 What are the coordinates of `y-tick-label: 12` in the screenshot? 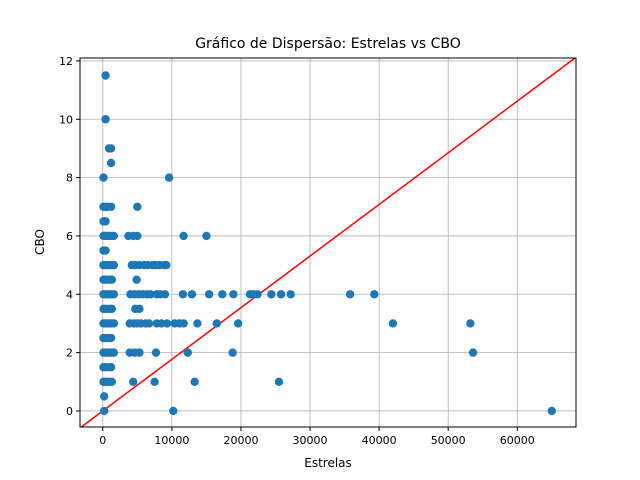 It's located at (66, 61).